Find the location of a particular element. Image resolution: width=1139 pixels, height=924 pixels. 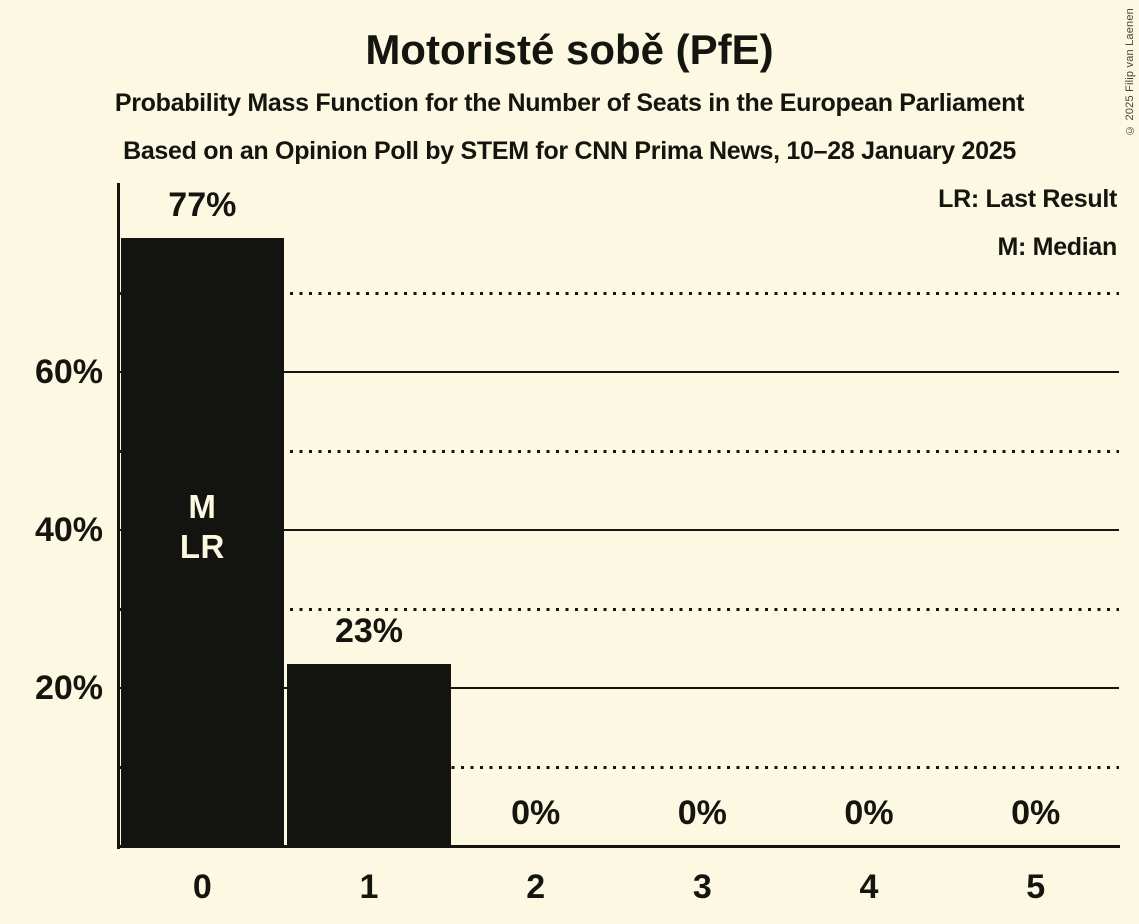

x-axis-line is located at coordinates (619, 846).